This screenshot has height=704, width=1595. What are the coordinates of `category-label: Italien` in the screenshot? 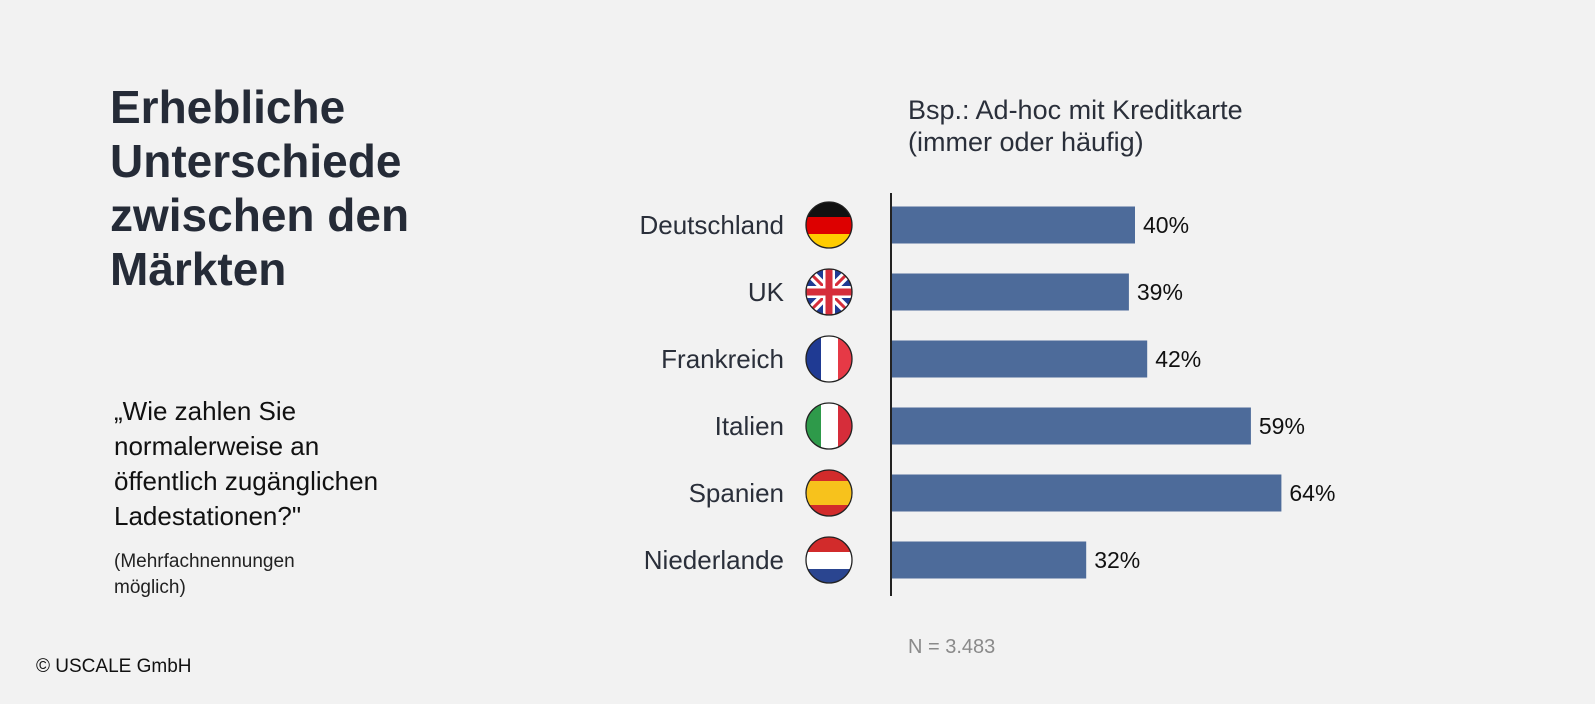 It's located at (749, 426).